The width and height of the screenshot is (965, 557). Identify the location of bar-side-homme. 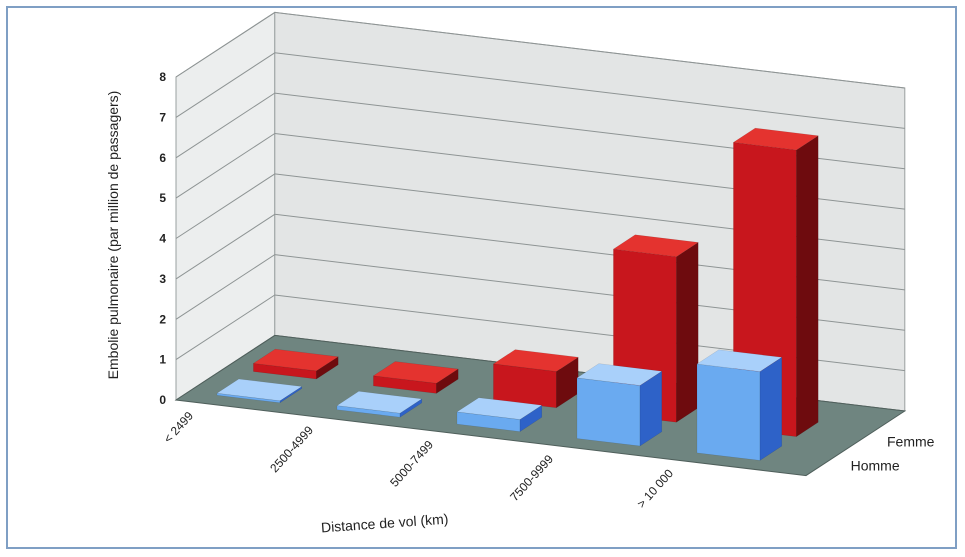
(771, 408).